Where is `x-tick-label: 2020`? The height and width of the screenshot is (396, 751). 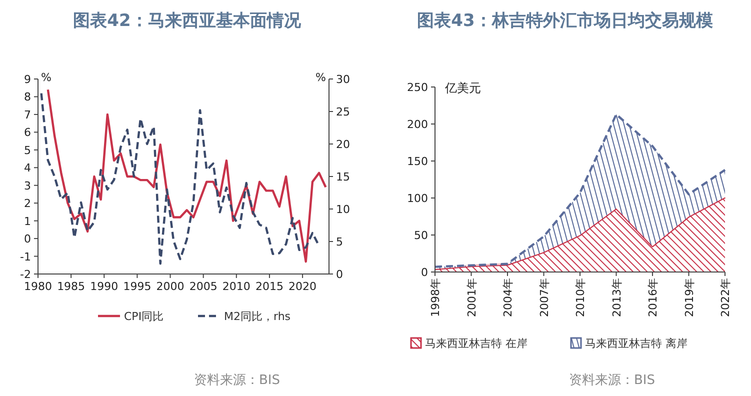 x-tick-label: 2020 is located at coordinates (302, 286).